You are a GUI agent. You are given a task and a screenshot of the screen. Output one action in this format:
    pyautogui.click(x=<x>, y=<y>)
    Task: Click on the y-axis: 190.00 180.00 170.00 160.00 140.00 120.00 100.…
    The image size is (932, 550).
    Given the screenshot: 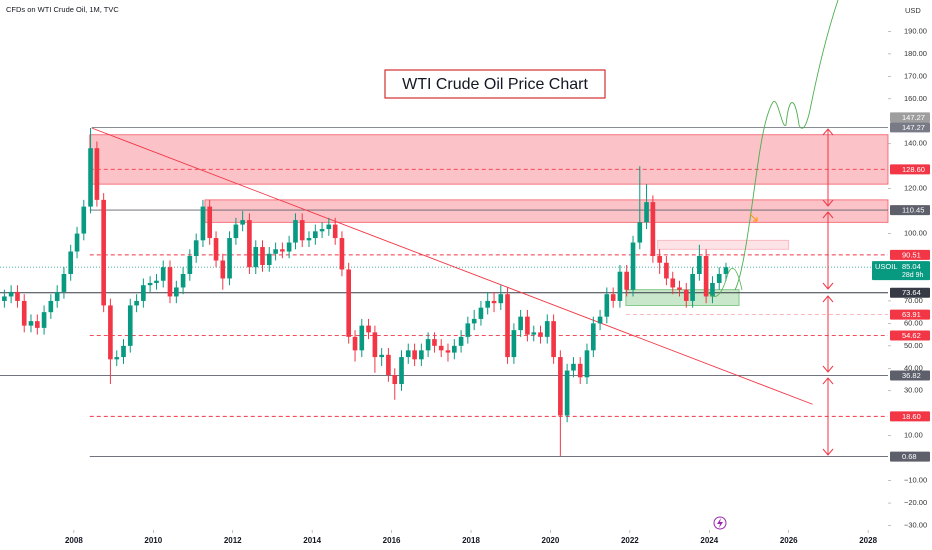 What is the action you would take?
    pyautogui.click(x=907, y=277)
    